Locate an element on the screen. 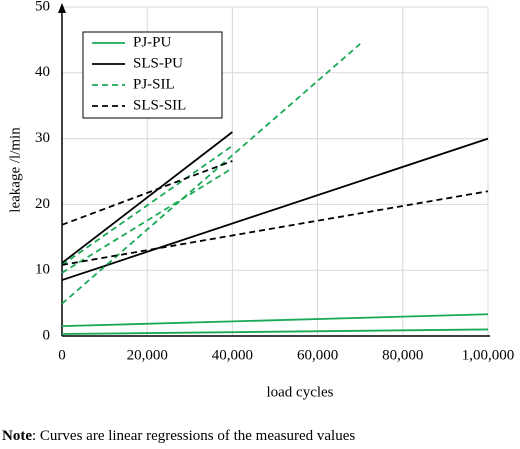 The image size is (520, 449). x-tick-label: 20,000 is located at coordinates (147, 355).